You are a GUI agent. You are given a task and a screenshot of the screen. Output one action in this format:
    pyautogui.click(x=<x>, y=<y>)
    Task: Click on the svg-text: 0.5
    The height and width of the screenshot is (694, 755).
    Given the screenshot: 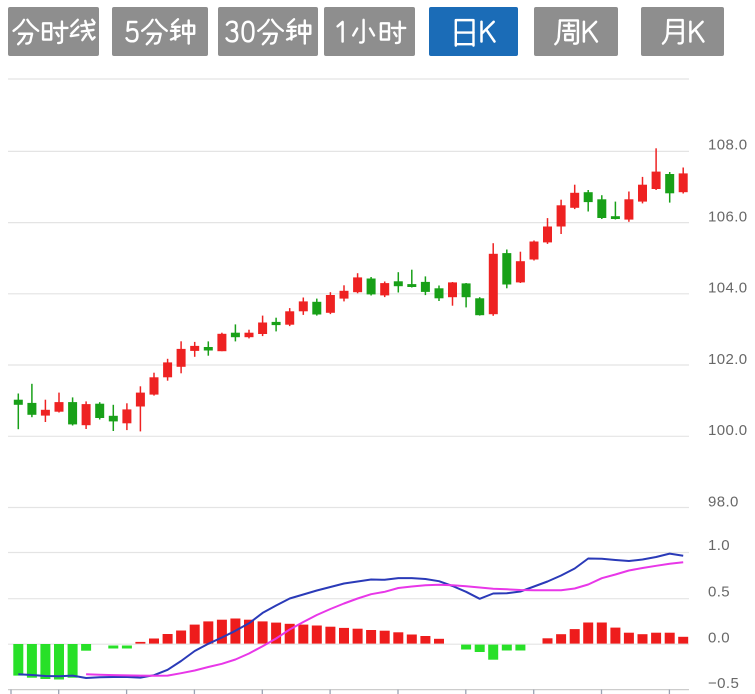 What is the action you would take?
    pyautogui.click(x=719, y=592)
    